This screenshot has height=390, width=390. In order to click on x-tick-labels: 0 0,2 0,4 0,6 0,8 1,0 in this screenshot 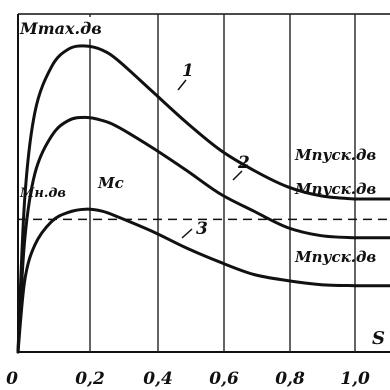, I will do `click(188, 379)`.